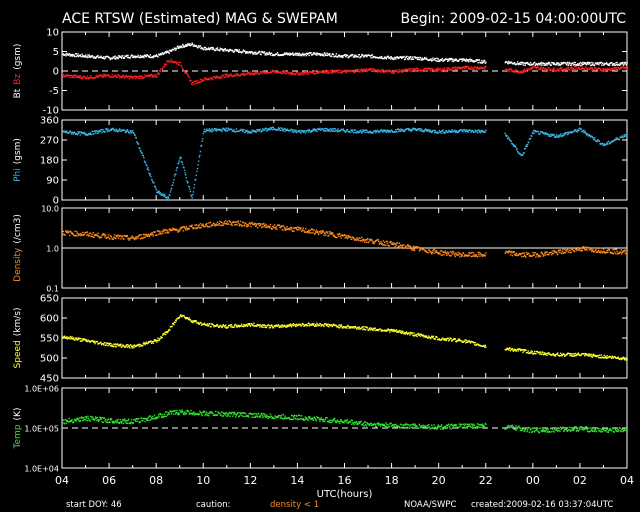 This screenshot has height=512, width=640. I want to click on y-tick-label: 10, so click(52, 33).